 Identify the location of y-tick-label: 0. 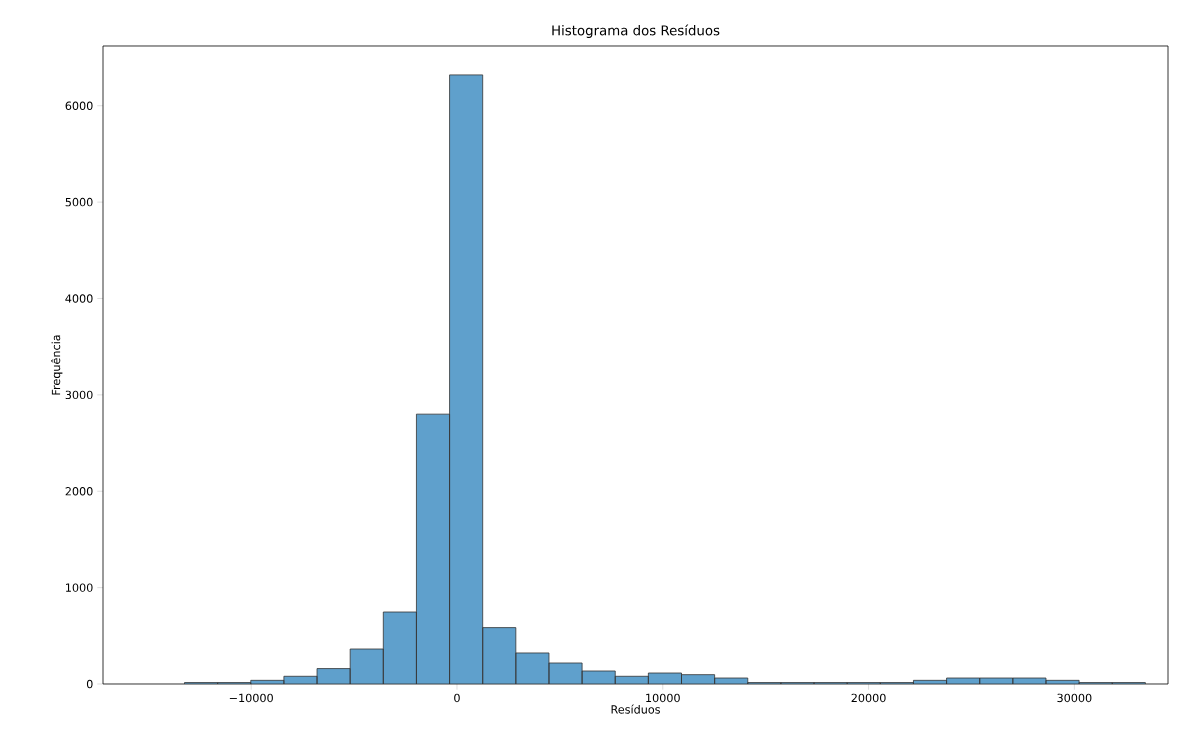
(89, 684).